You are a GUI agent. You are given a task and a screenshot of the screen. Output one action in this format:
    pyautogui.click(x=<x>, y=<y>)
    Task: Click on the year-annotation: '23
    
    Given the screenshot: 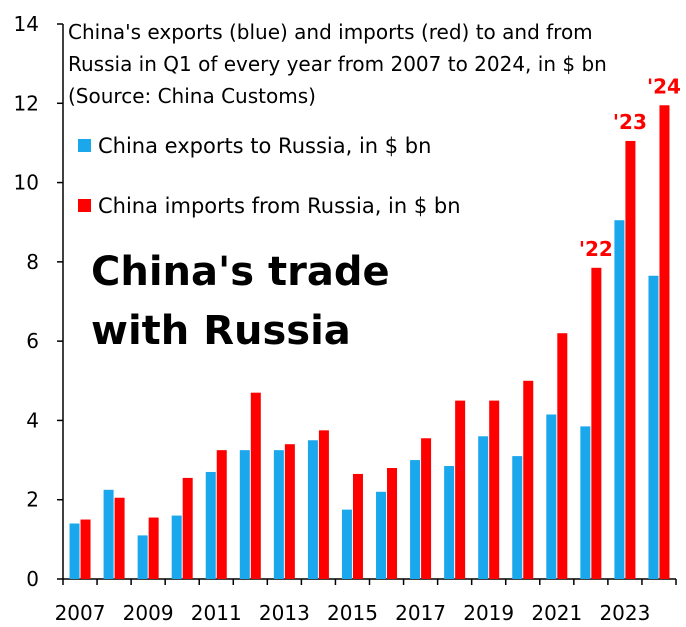 What is the action you would take?
    pyautogui.click(x=630, y=122)
    